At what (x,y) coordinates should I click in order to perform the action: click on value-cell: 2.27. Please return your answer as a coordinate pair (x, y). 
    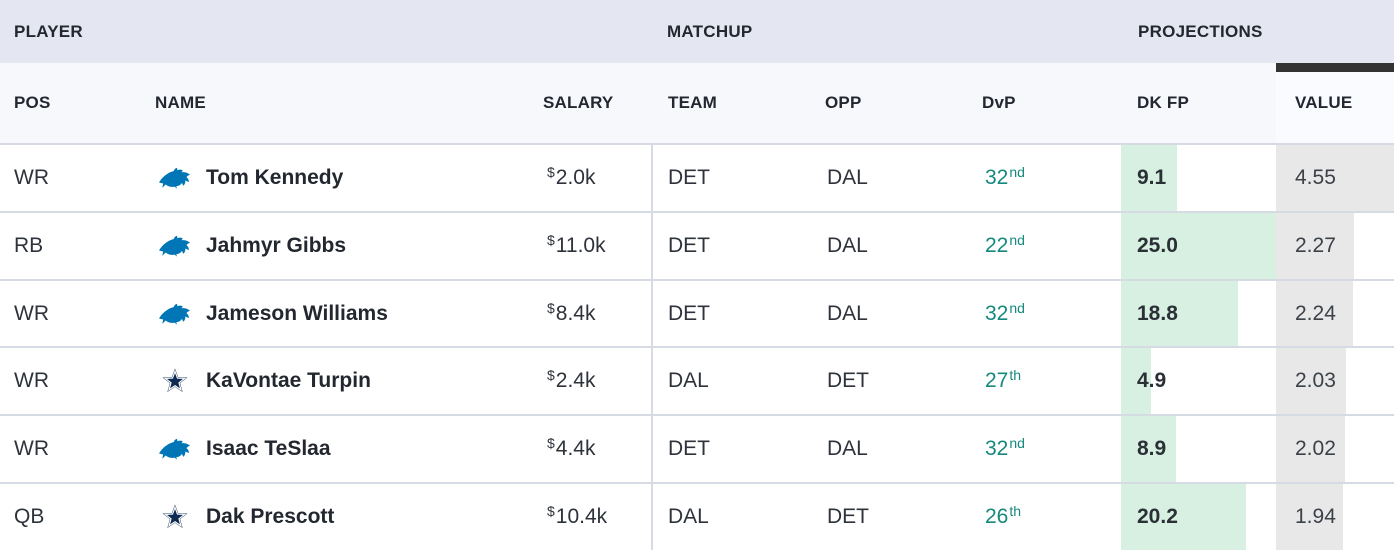
    Looking at the image, I should click on (1335, 245).